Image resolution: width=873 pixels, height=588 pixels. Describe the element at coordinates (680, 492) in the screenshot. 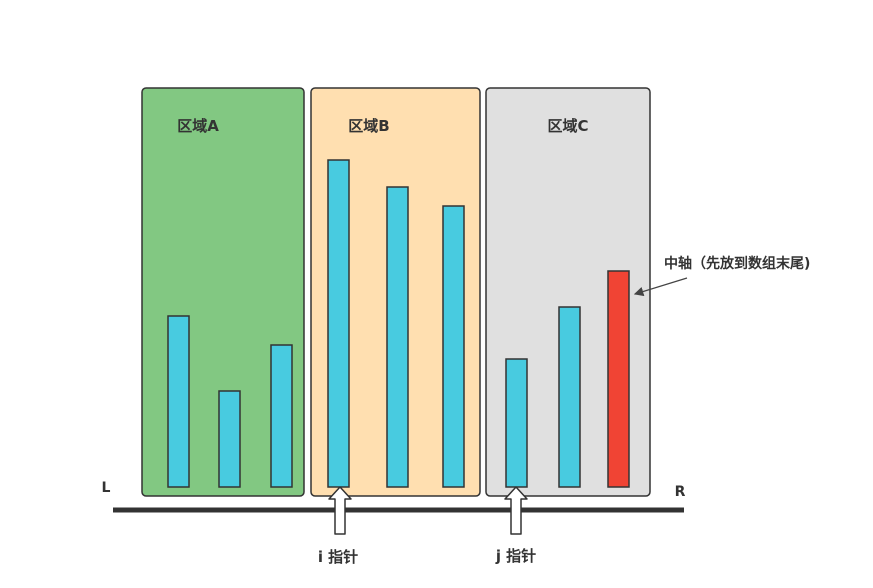

I see `axis-right-label: R` at that location.